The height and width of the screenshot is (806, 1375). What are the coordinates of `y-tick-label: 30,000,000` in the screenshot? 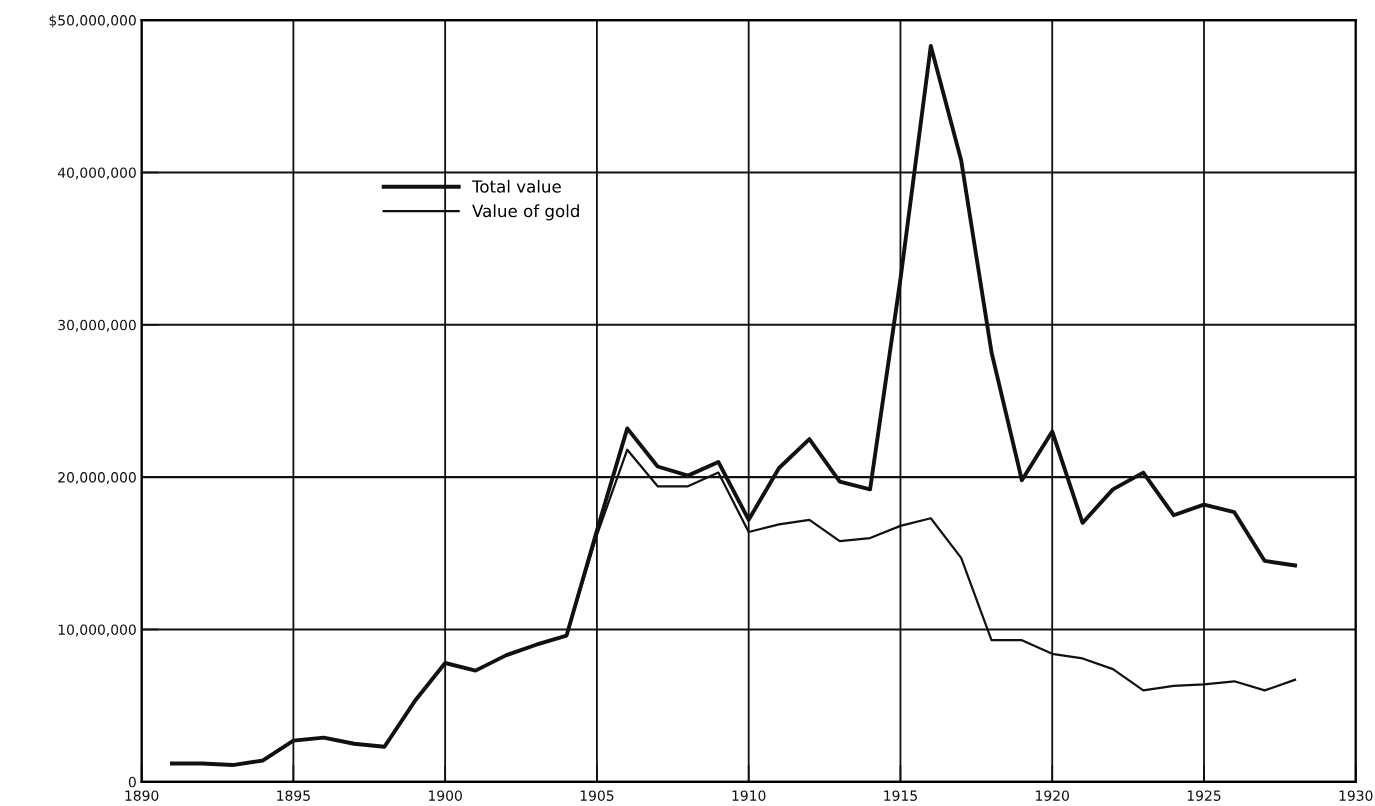 It's located at (97, 325).